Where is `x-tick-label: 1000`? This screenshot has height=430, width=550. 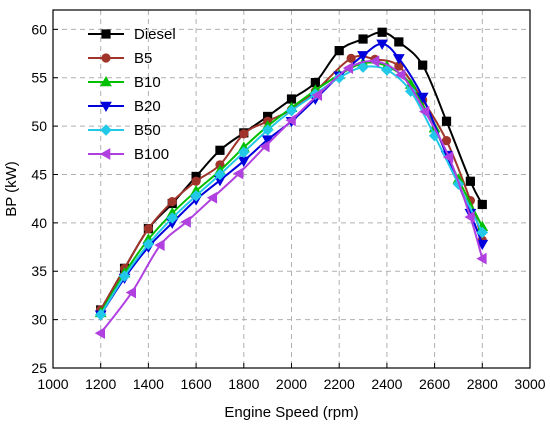 x-tick-label: 1000 is located at coordinates (52, 384).